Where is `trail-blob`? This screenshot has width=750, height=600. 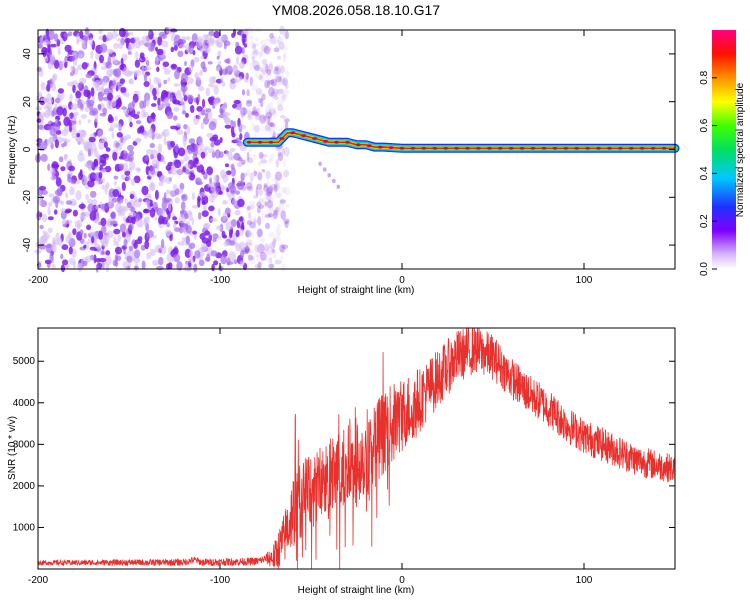
trail-blob is located at coordinates (320, 163).